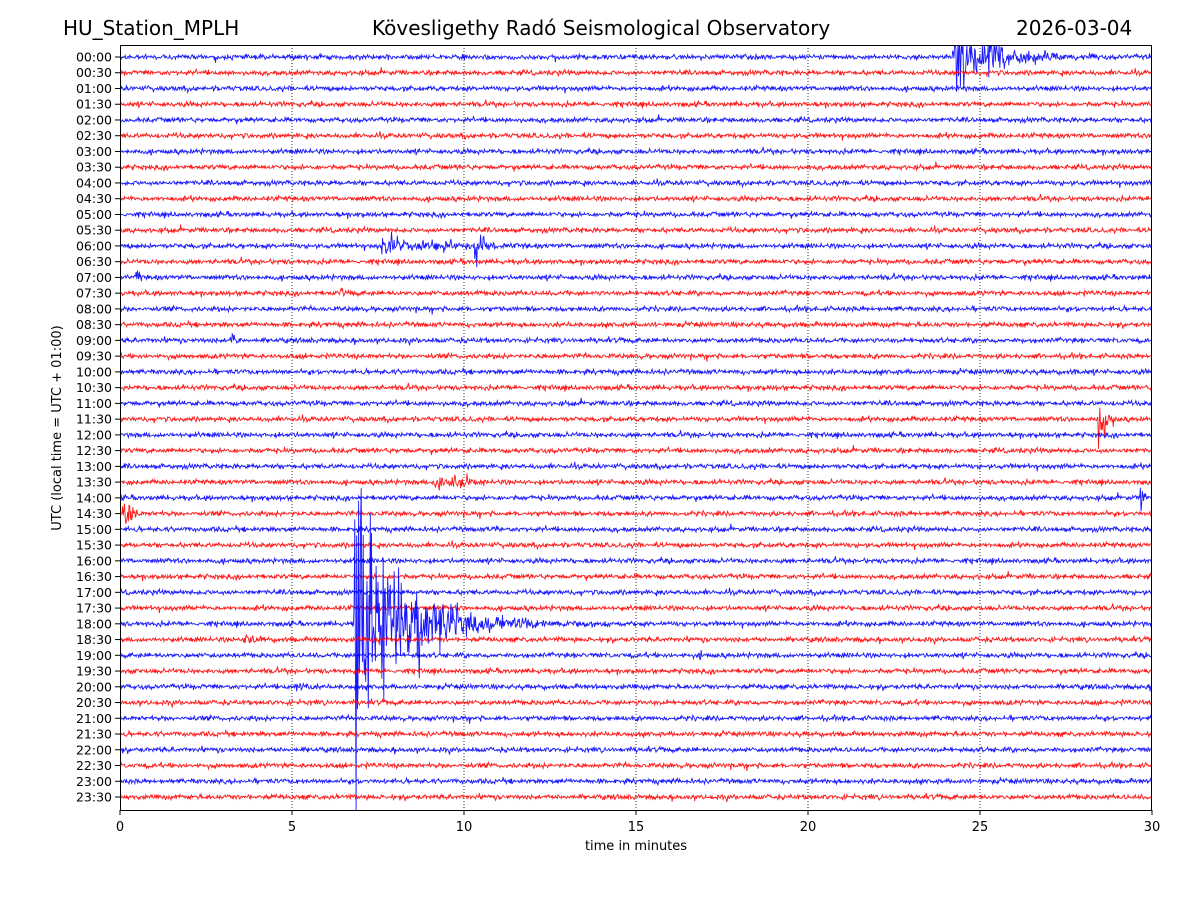 This screenshot has height=900, width=1200. What do you see at coordinates (94, 167) in the screenshot?
I see `y-tick-label: 03:30` at bounding box center [94, 167].